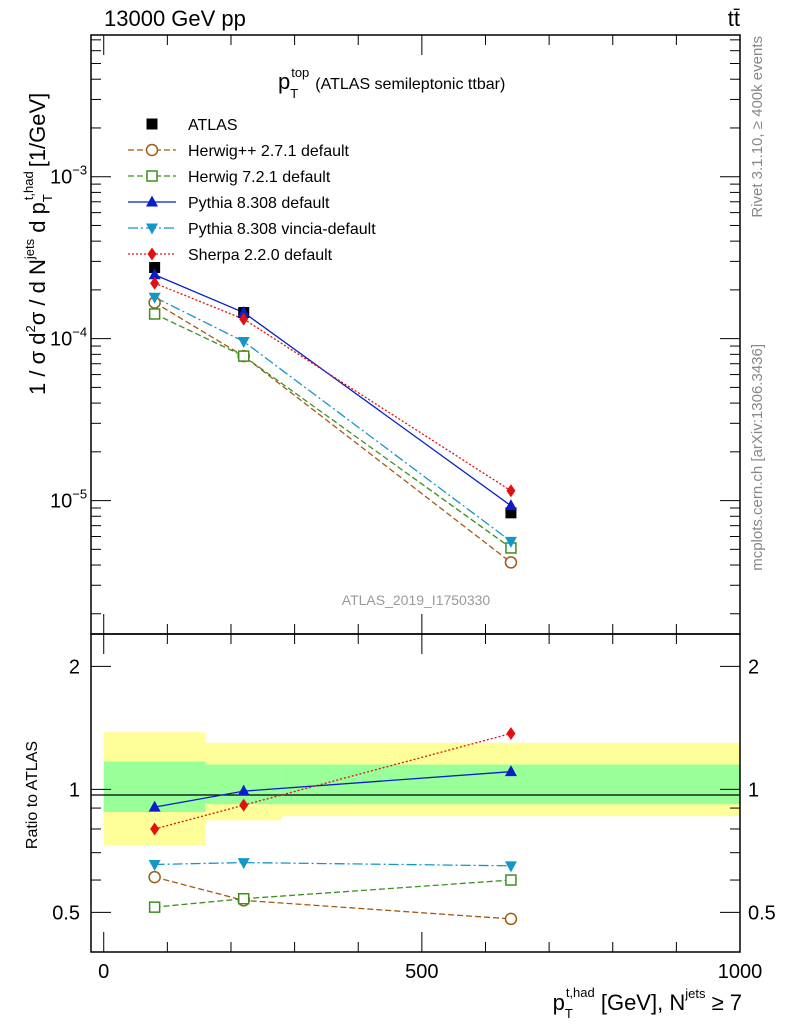 This screenshot has height=1024, width=786. Describe the element at coordinates (269, 151) in the screenshot. I see `legend-label-herwig-2-7-1-default: Herwig++ 2.7.1 default` at that location.